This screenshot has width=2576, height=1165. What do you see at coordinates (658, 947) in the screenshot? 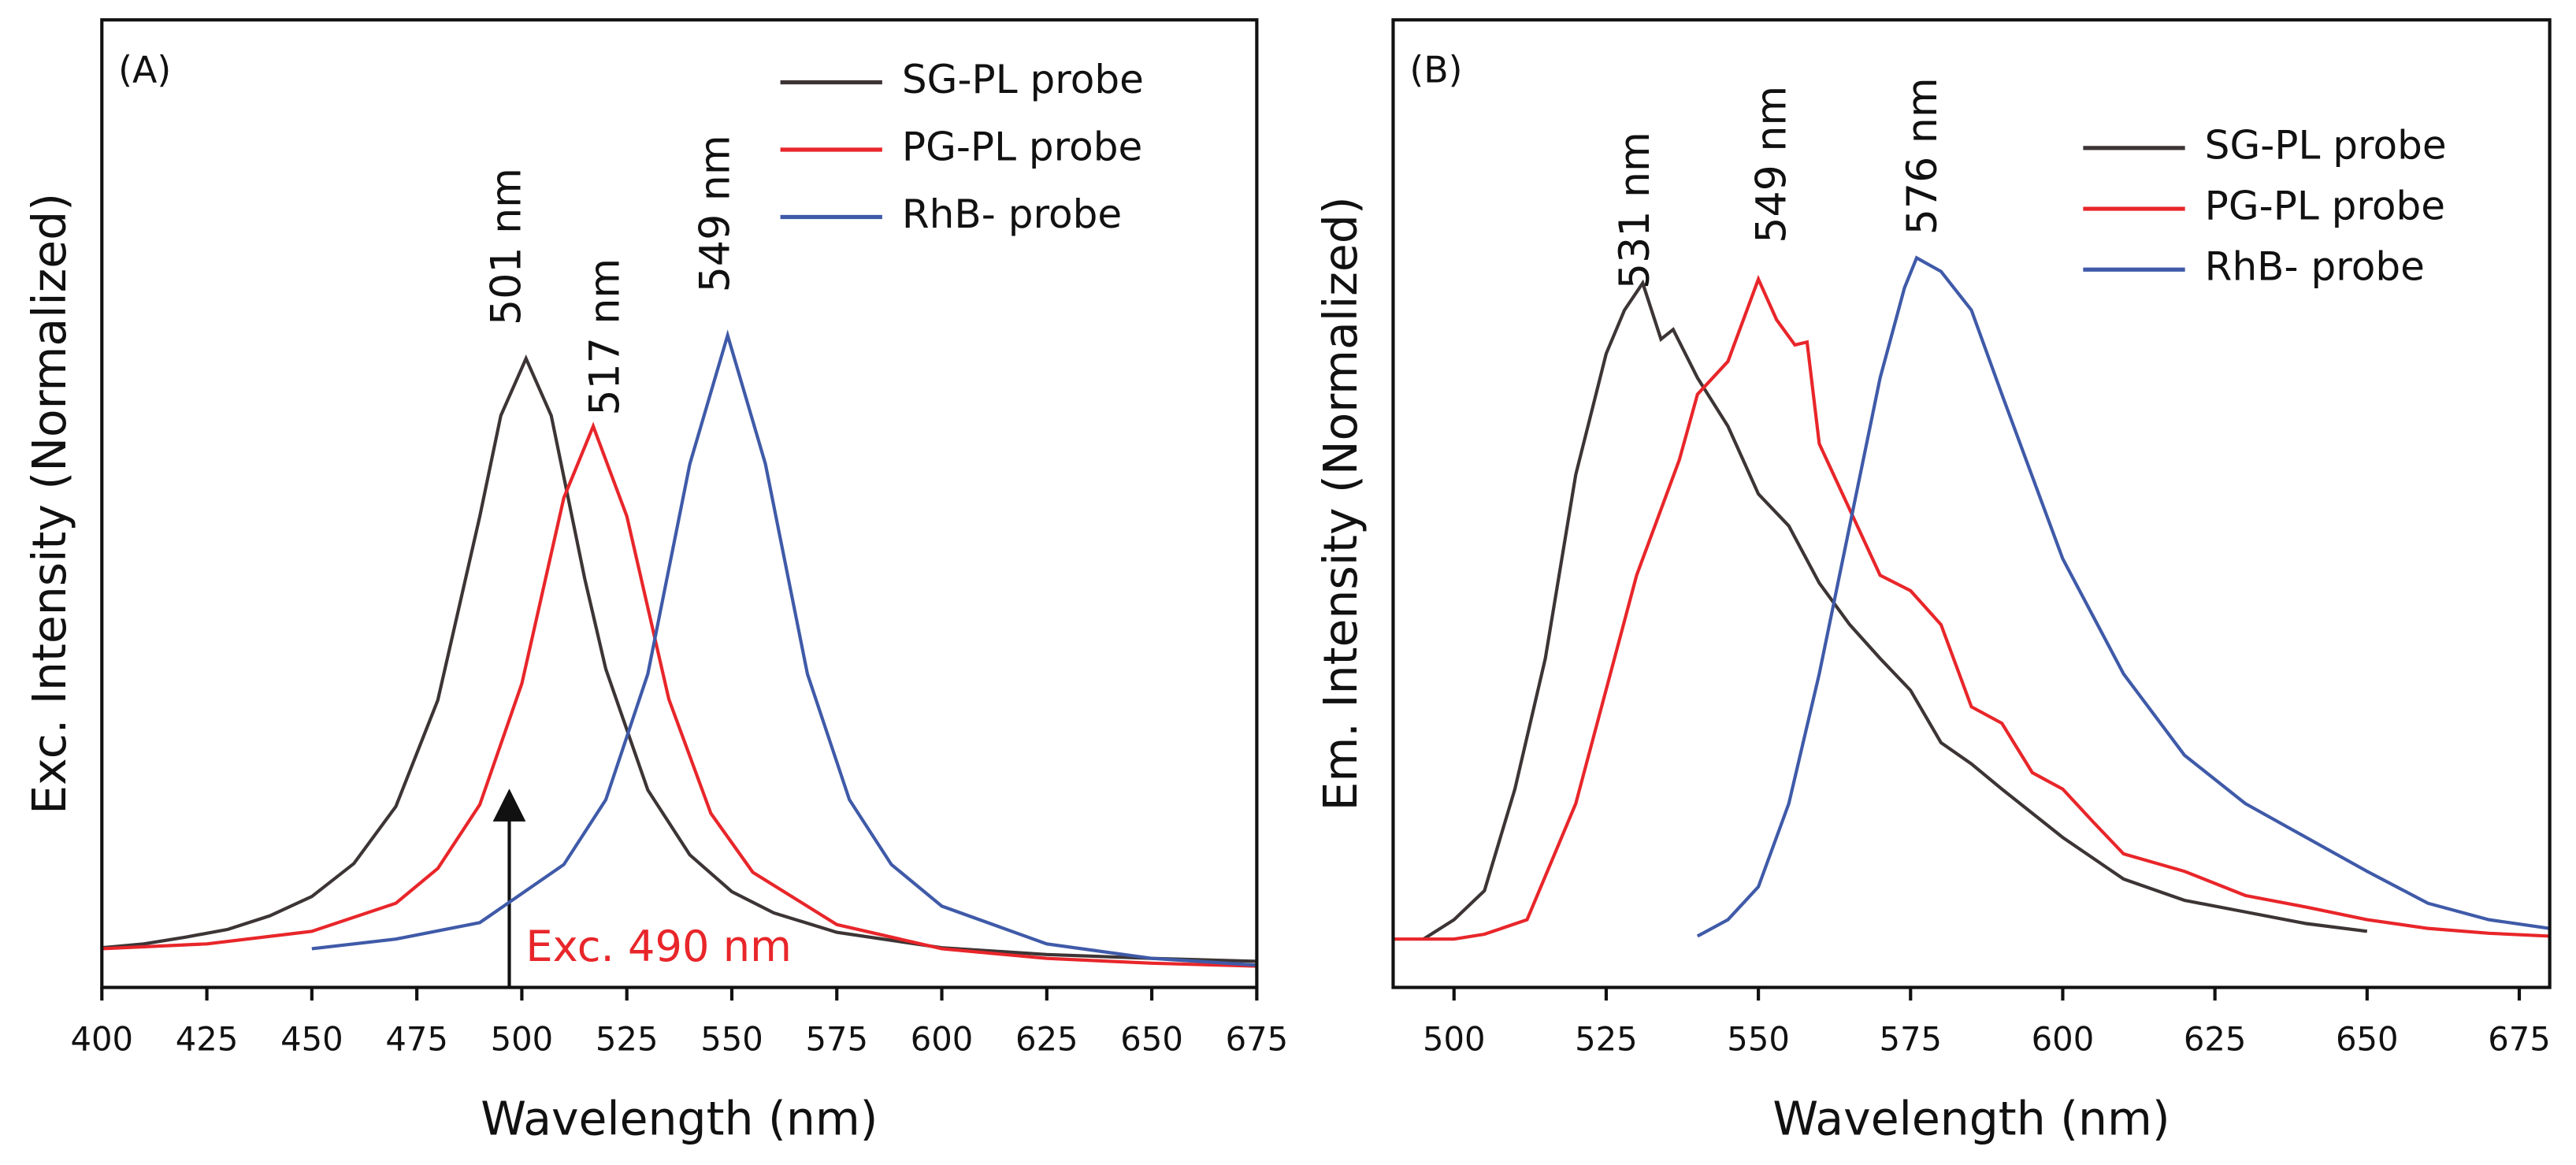
I see `excitation-label: Exc. 490 nm` at bounding box center [658, 947].